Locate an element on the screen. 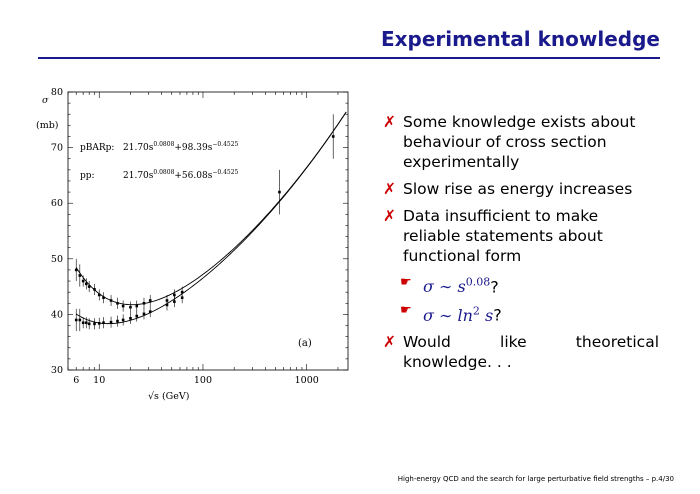 Image resolution: width=700 pixels, height=494 pixels. y-tick-label: 50 is located at coordinates (57, 259).